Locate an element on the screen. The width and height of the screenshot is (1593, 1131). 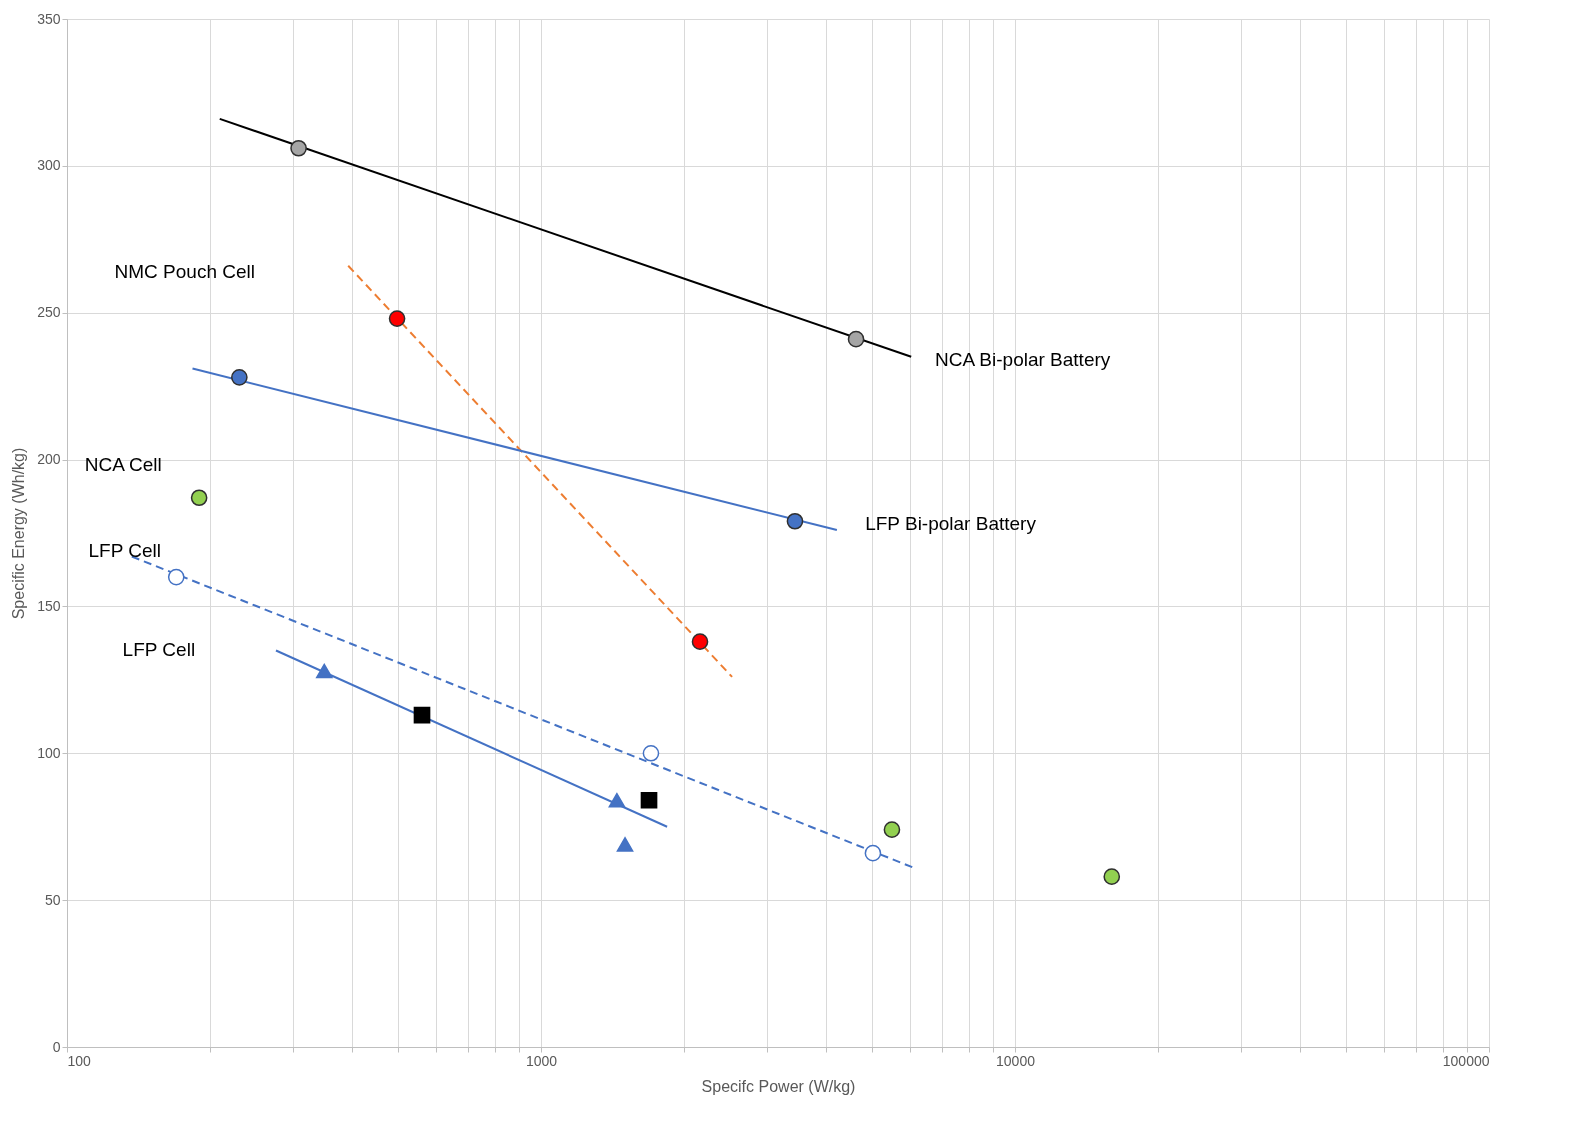
y-tick-label: 350 is located at coordinates (49, 18).